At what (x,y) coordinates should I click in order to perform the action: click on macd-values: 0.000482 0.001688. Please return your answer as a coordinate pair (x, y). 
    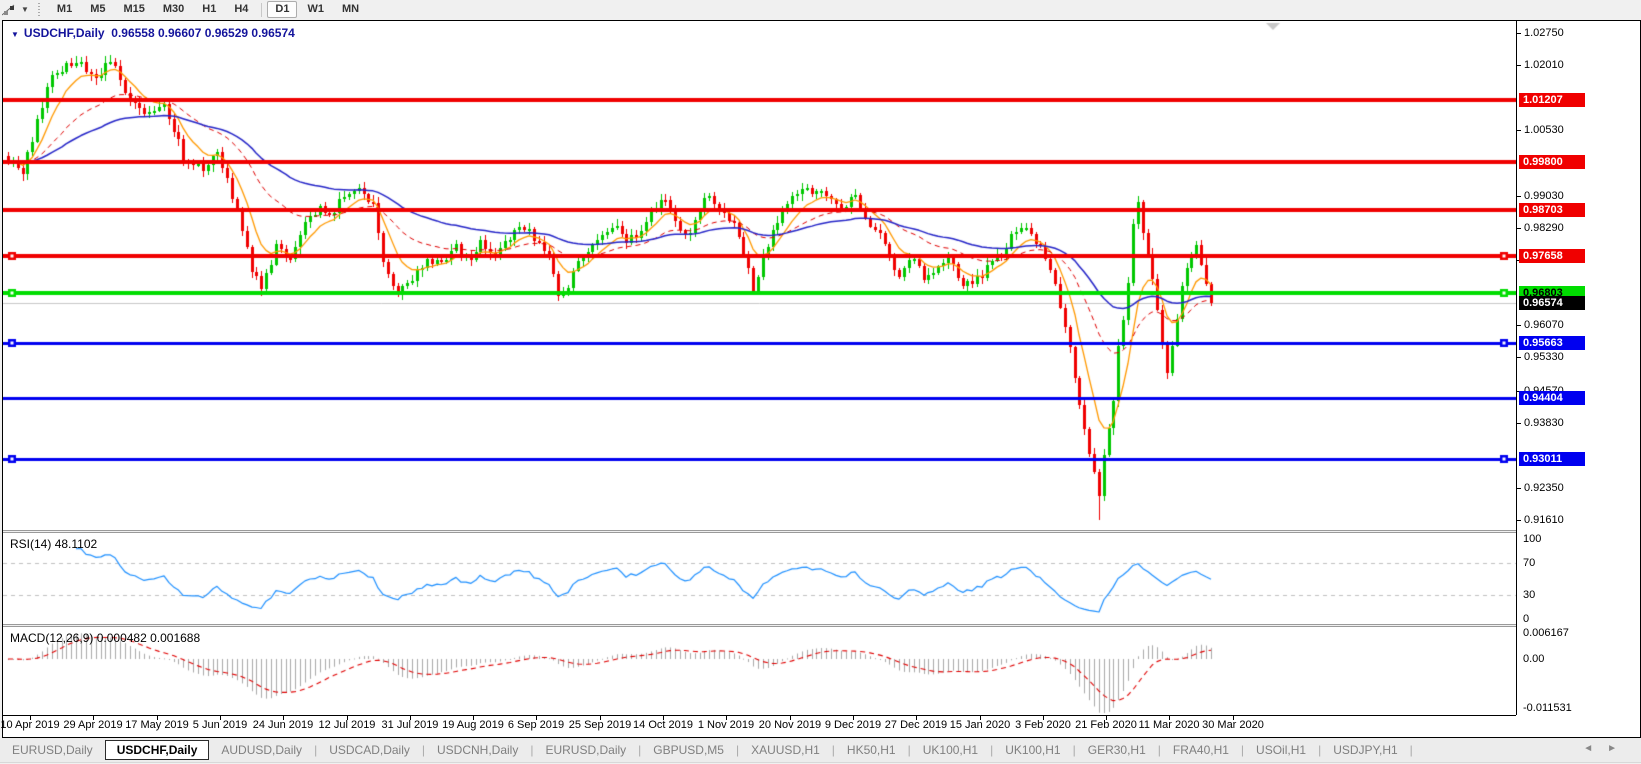
    Looking at the image, I should click on (148, 638).